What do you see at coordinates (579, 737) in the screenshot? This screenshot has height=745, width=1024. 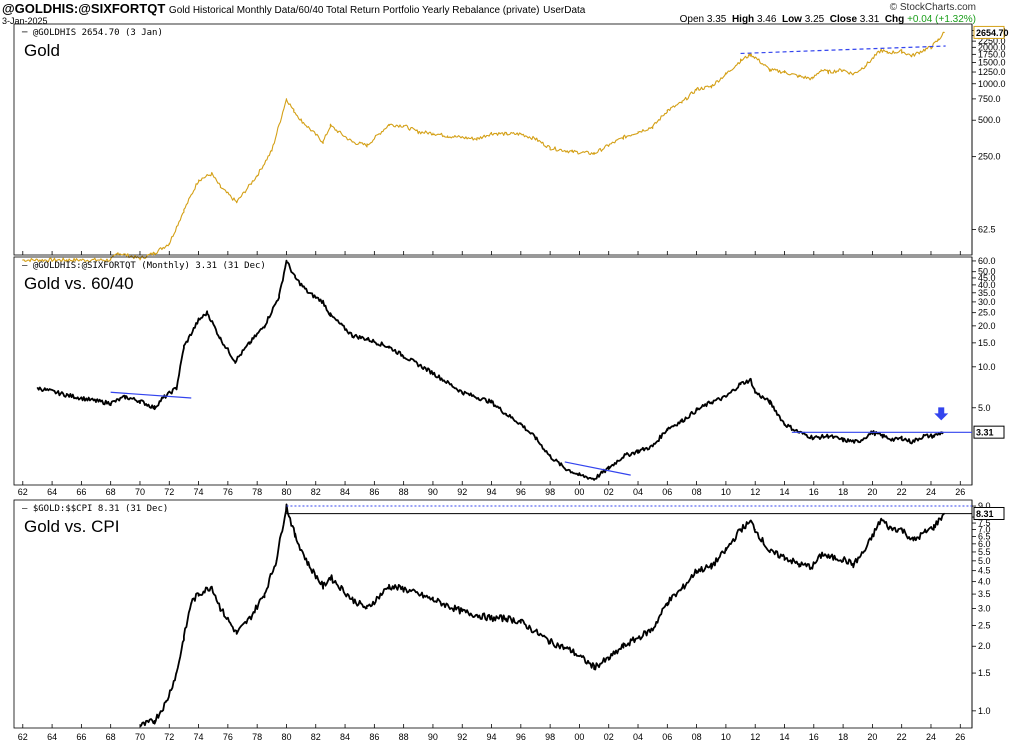 I see `x-tick-label: 00` at bounding box center [579, 737].